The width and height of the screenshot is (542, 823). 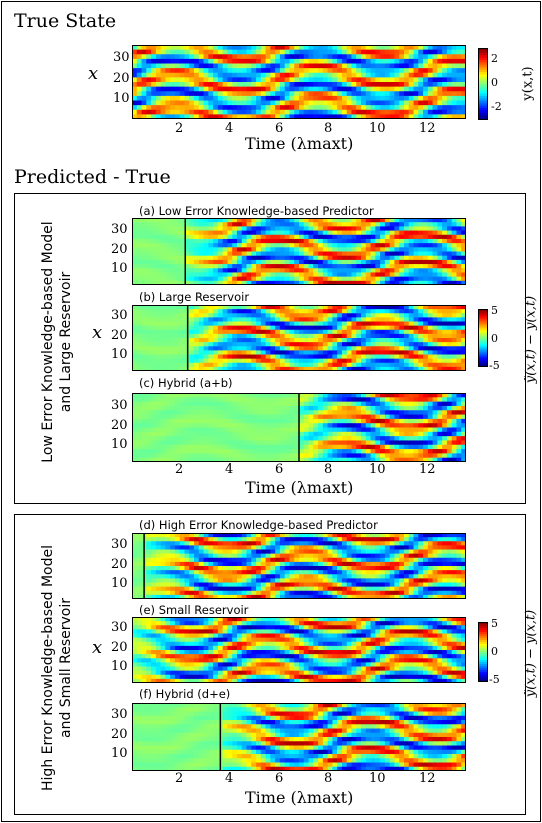 I want to click on true-state-ylabel: x, so click(x=93, y=73).